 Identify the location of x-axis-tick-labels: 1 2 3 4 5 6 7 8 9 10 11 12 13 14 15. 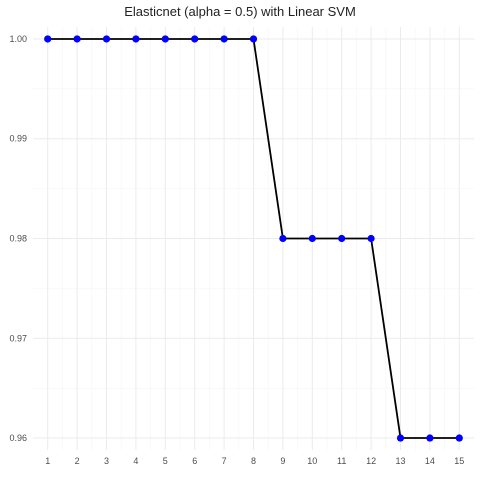
(254, 461).